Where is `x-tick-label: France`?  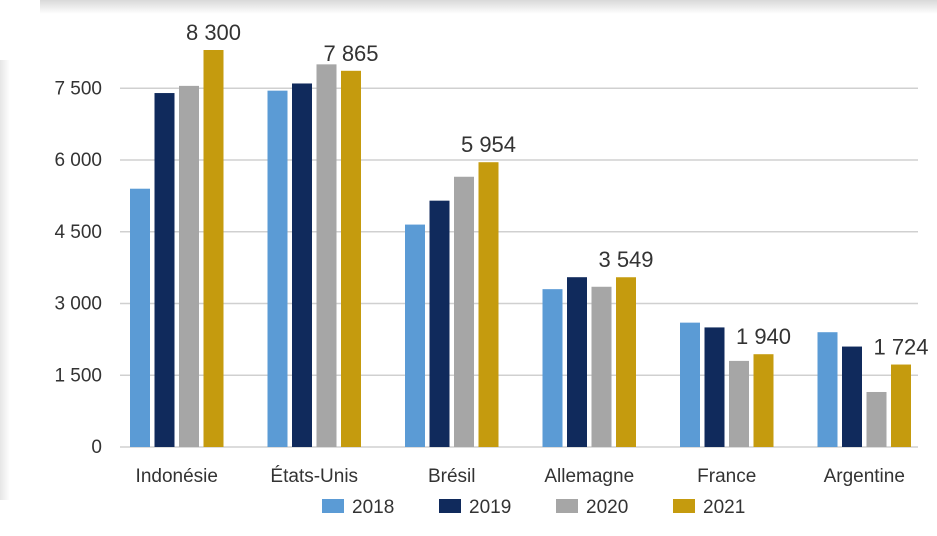 x-tick-label: France is located at coordinates (726, 476).